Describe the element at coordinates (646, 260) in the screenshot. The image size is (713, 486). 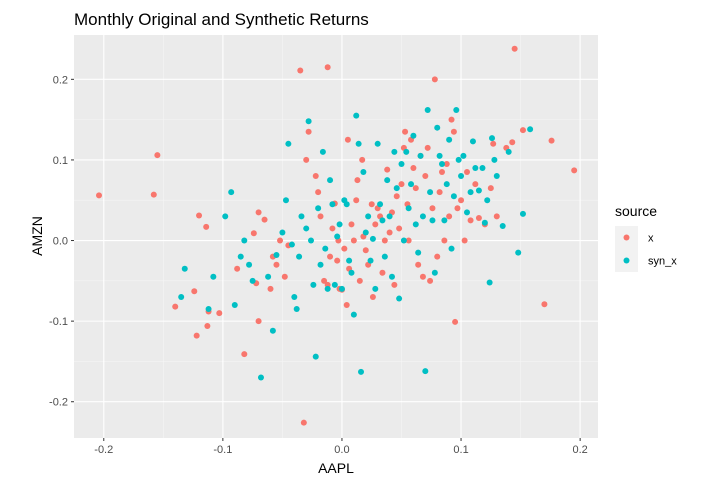
I see `legend-item-syn-x: syn_x` at that location.